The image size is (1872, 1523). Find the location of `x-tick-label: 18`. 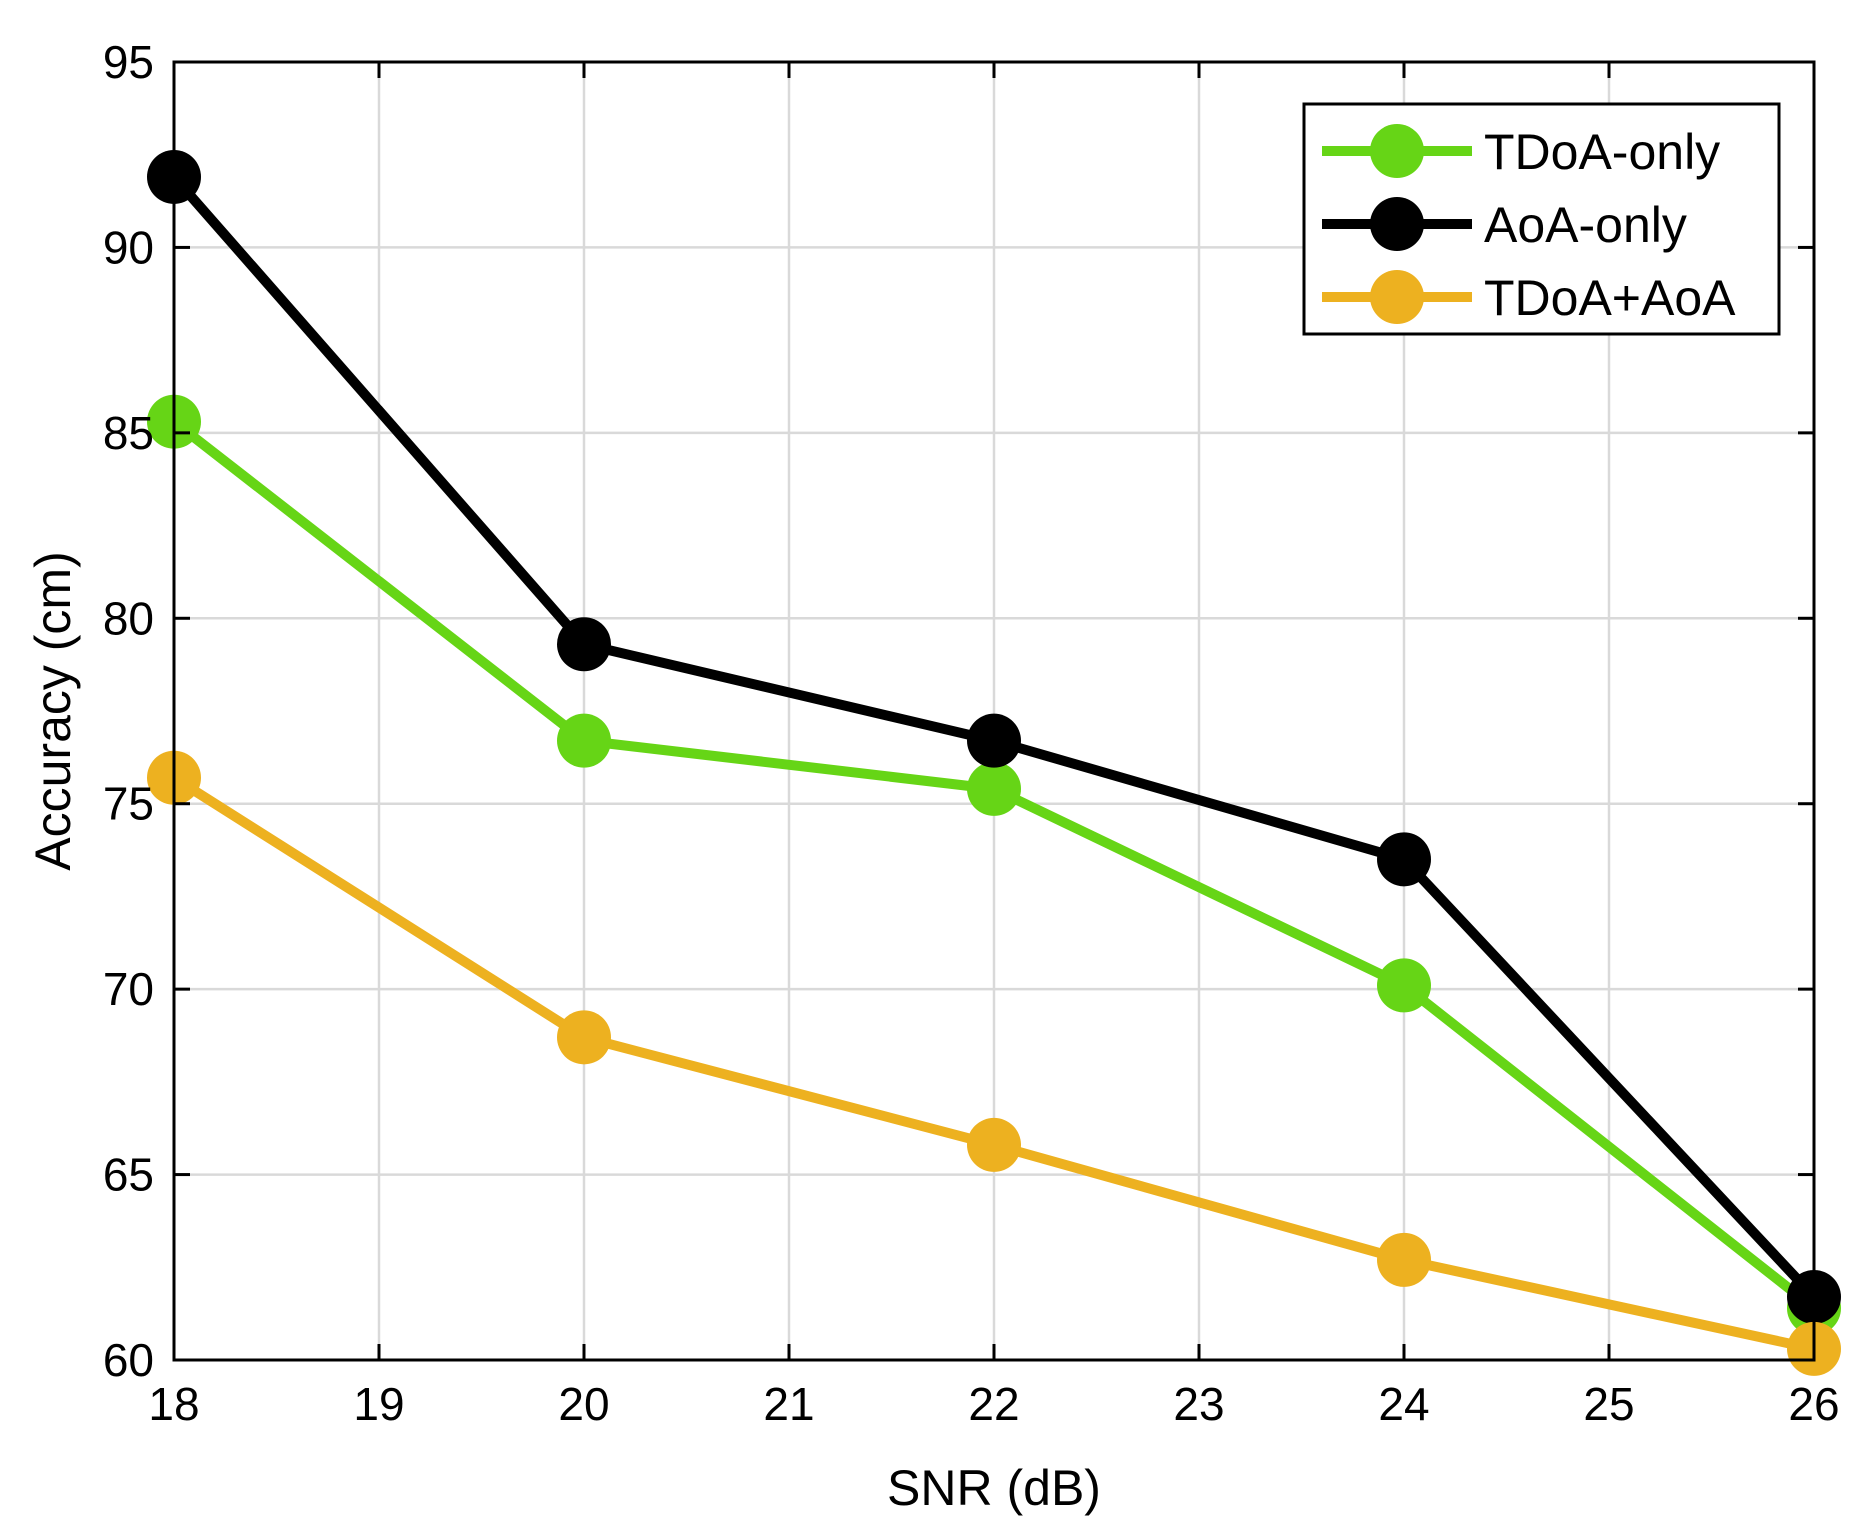

x-tick-label: 18 is located at coordinates (173, 1404).